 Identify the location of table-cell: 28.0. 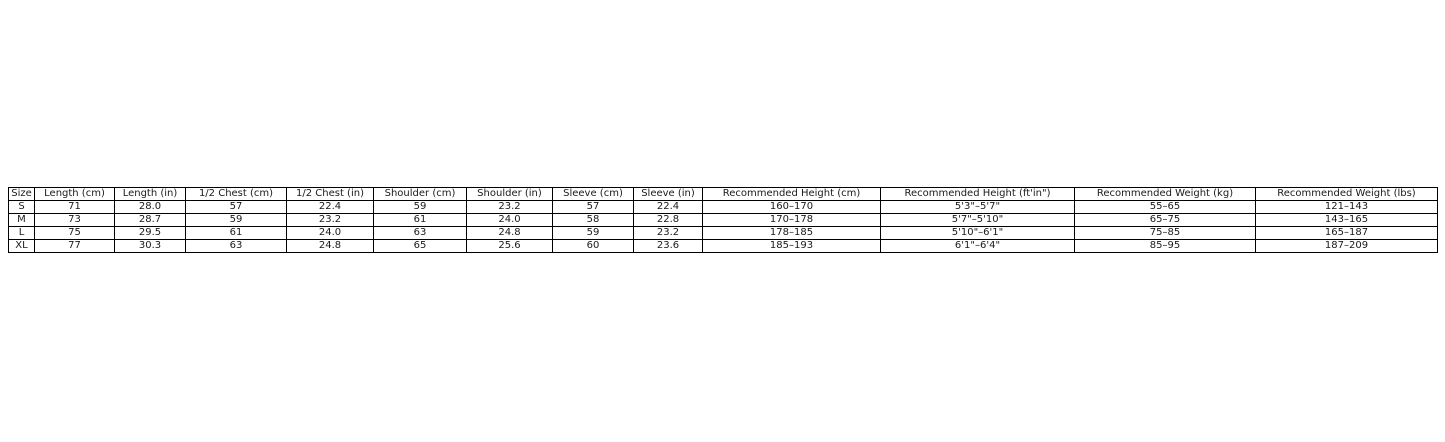
(150, 207).